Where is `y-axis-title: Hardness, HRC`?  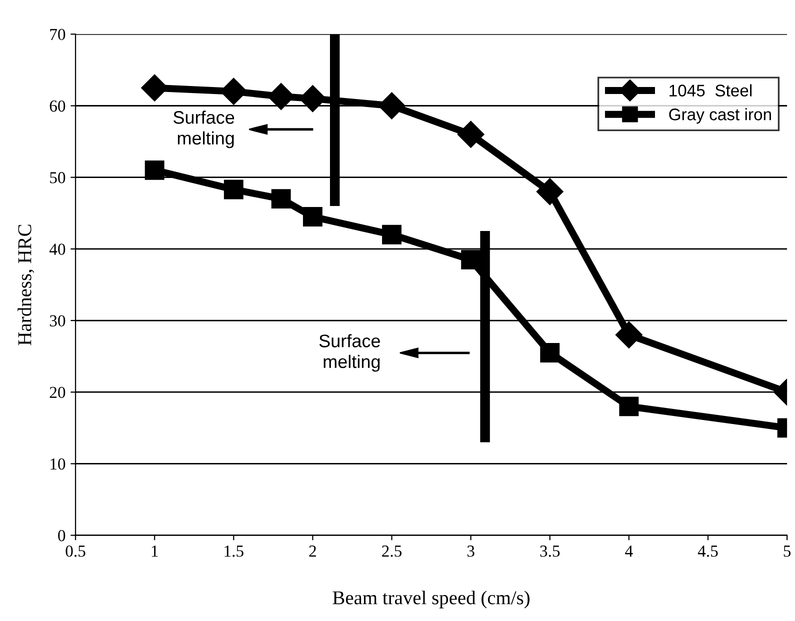
y-axis-title: Hardness, HRC is located at coordinates (26, 285).